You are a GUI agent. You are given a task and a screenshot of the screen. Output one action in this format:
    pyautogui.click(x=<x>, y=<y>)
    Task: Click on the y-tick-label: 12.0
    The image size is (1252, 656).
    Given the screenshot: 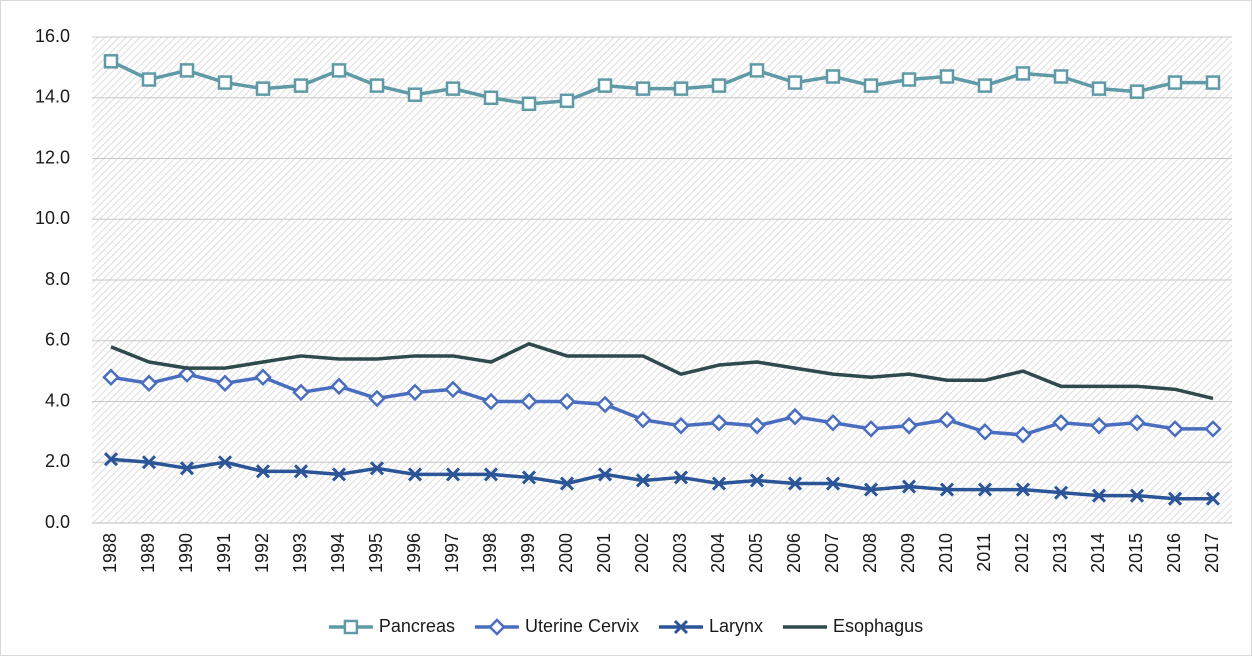 What is the action you would take?
    pyautogui.click(x=52, y=157)
    